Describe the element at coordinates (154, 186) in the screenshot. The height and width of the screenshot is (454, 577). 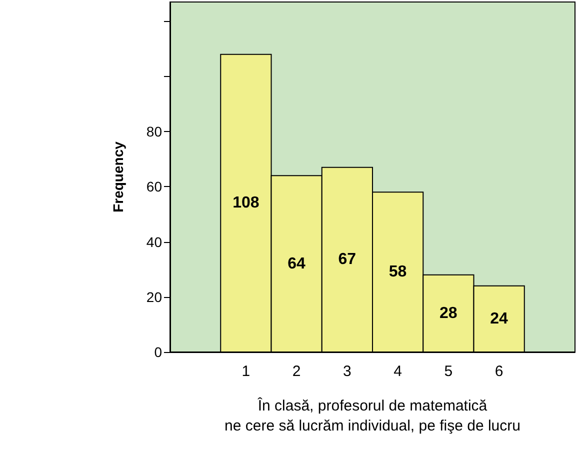
I see `y-tick-label: 60` at that location.